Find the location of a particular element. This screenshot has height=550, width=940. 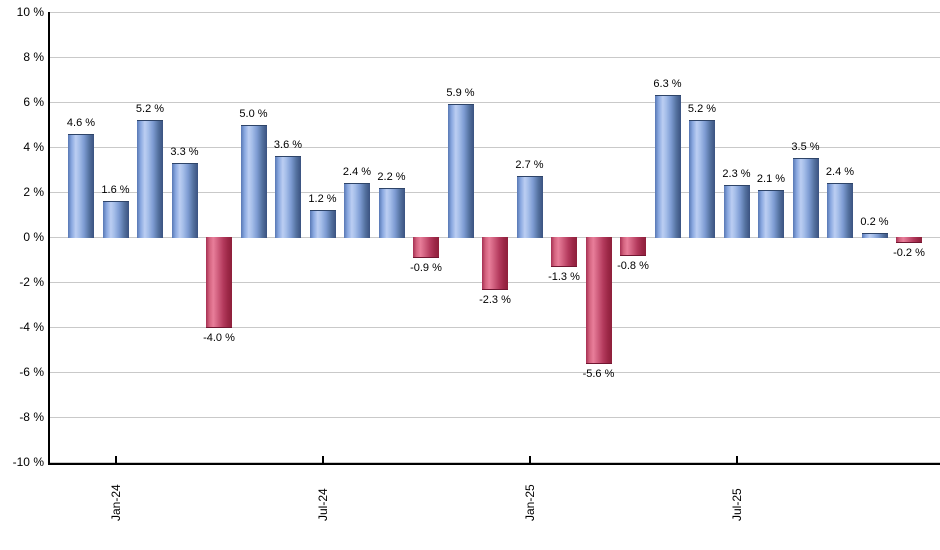

bar-value-label: 5.0 % is located at coordinates (253, 113).